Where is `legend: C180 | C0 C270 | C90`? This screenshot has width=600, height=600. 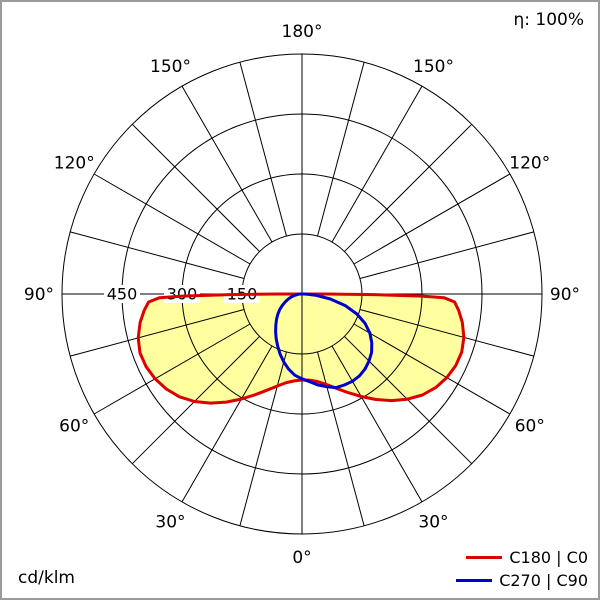 legend: C180 | C0 C270 | C90 is located at coordinates (522, 569).